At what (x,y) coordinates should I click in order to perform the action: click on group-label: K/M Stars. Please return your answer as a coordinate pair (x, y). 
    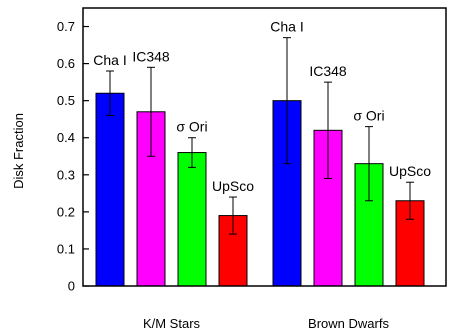
    Looking at the image, I should click on (172, 323).